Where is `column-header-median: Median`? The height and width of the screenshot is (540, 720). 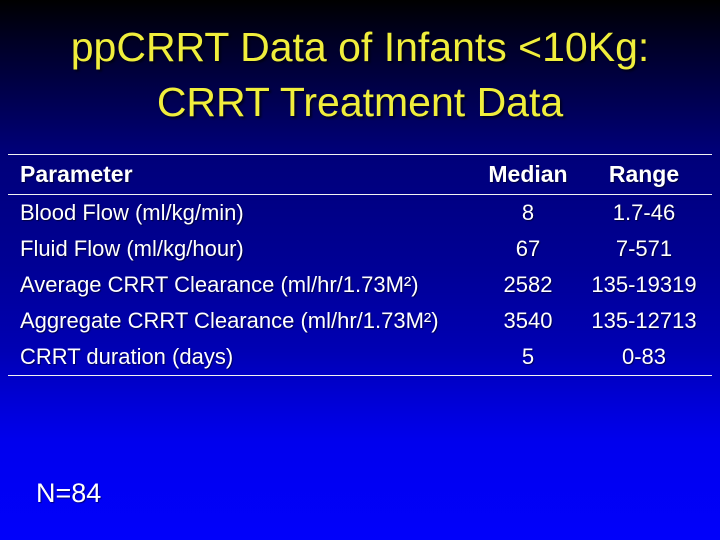 column-header-median: Median is located at coordinates (528, 174).